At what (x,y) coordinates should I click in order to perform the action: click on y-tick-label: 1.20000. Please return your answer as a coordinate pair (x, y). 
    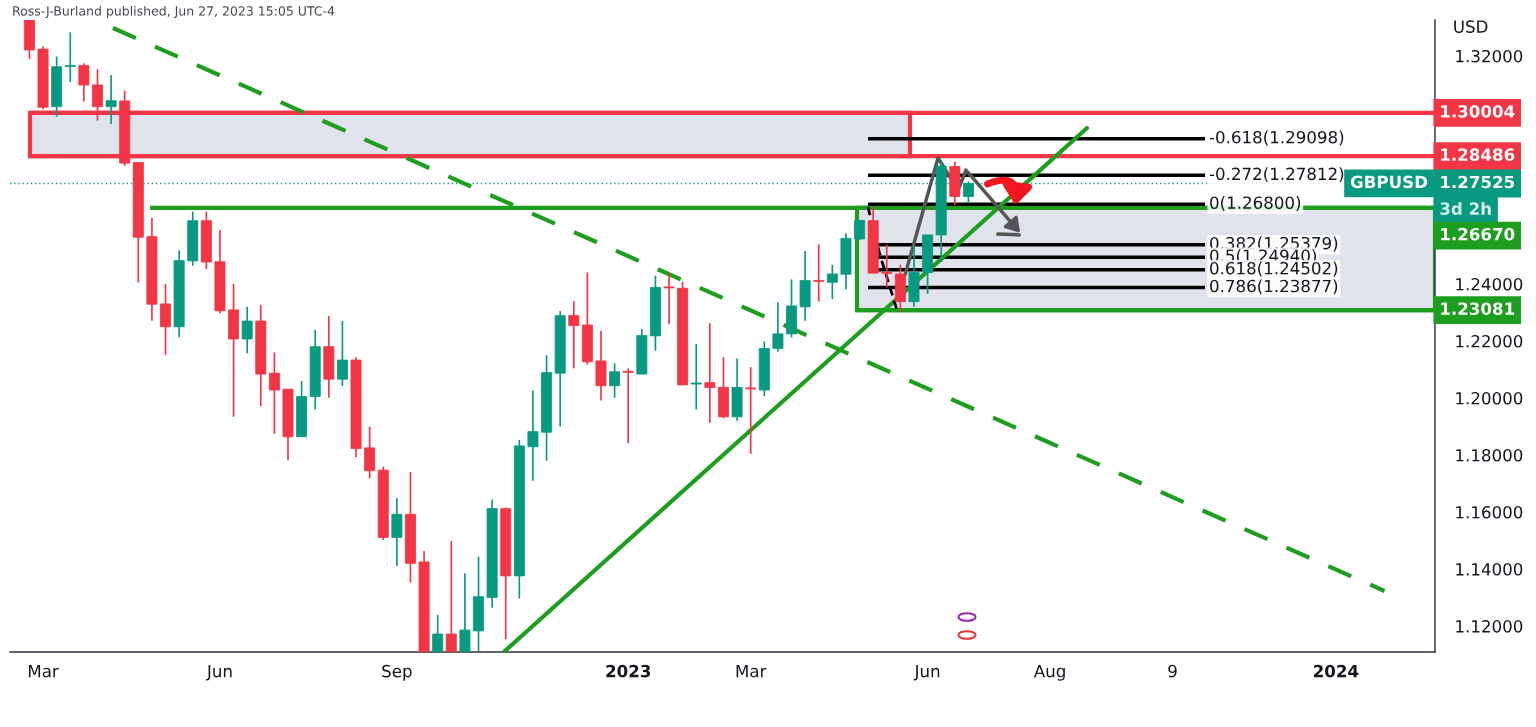
    Looking at the image, I should click on (1489, 398).